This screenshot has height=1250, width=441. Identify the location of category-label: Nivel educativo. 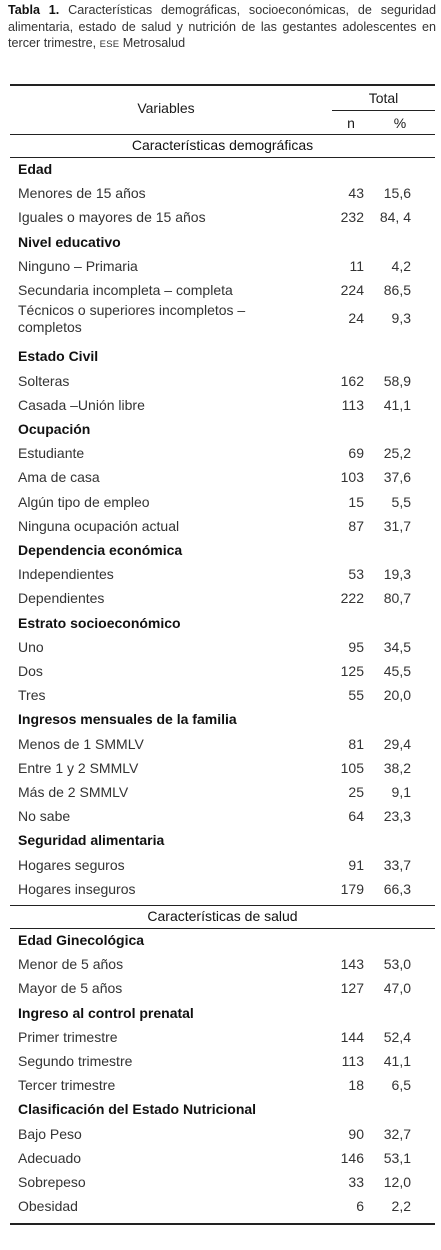
(69, 241).